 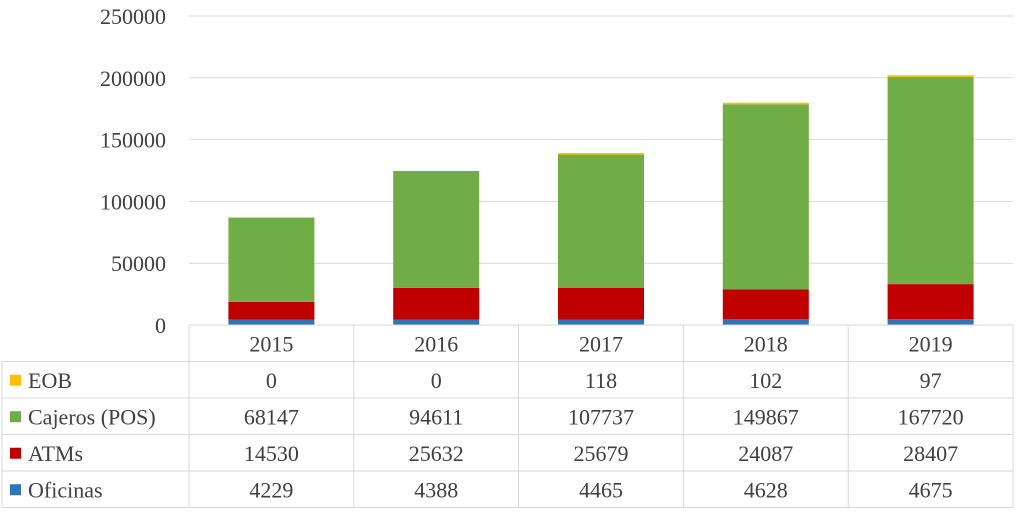 What do you see at coordinates (601, 343) in the screenshot?
I see `x-tick-label: 2017` at bounding box center [601, 343].